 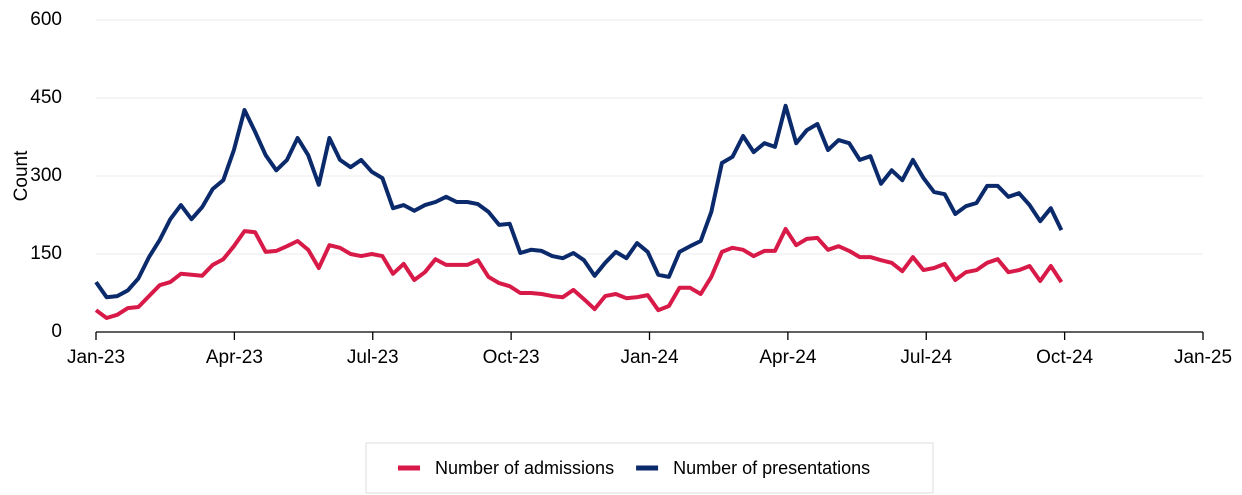 I want to click on x-tick-label: Jan-24, so click(x=649, y=357).